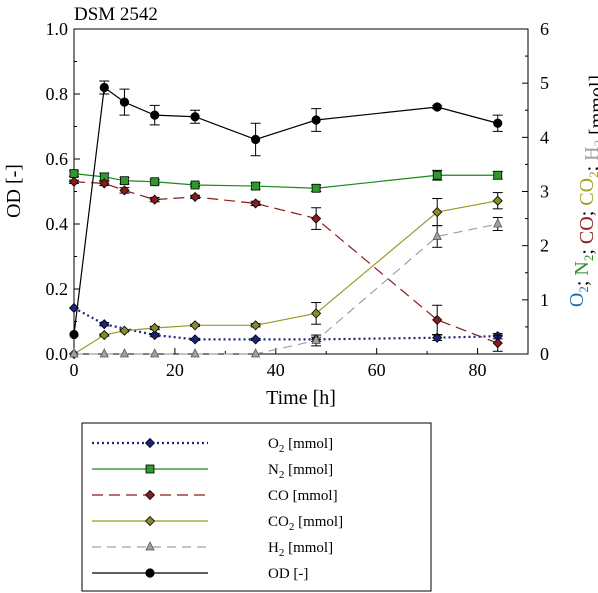  Describe the element at coordinates (544, 300) in the screenshot. I see `y2-tick-label: 1` at that location.